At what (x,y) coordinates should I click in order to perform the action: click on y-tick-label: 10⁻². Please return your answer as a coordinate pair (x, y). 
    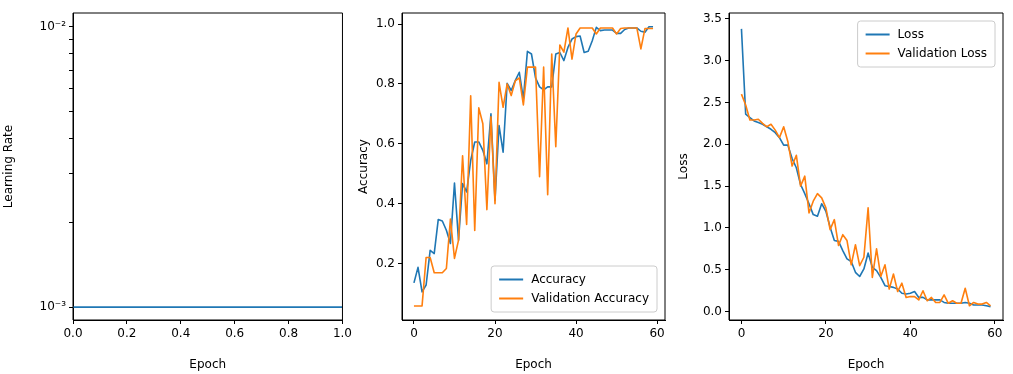
    Looking at the image, I should click on (53, 25).